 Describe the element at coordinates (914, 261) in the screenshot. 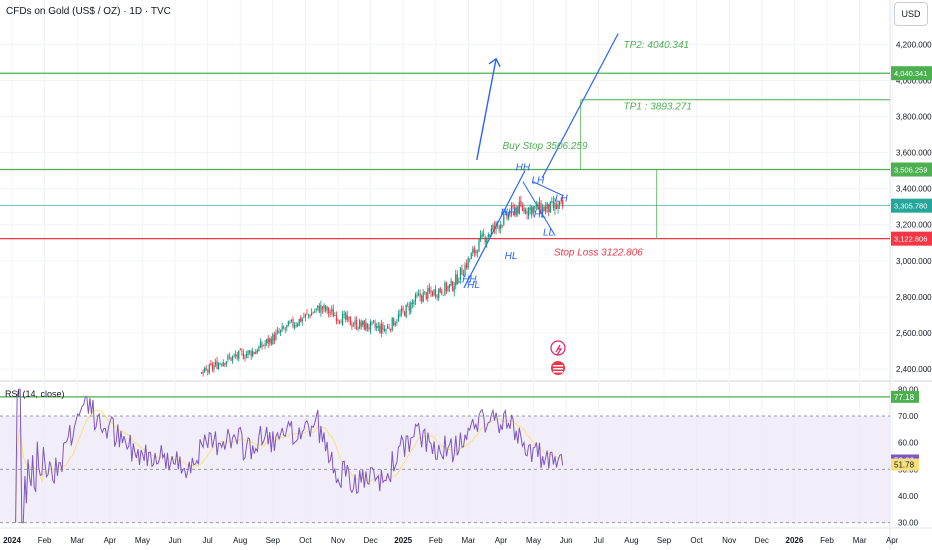

I see `price-tick-label: 3,000.000` at that location.